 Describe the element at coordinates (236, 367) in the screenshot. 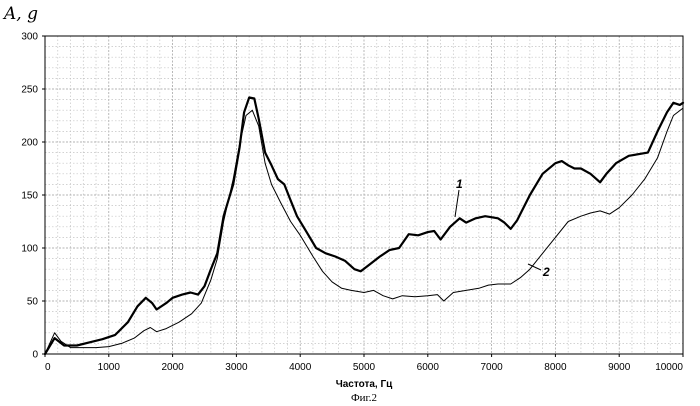

I see `x-tick-label: 3000` at that location.